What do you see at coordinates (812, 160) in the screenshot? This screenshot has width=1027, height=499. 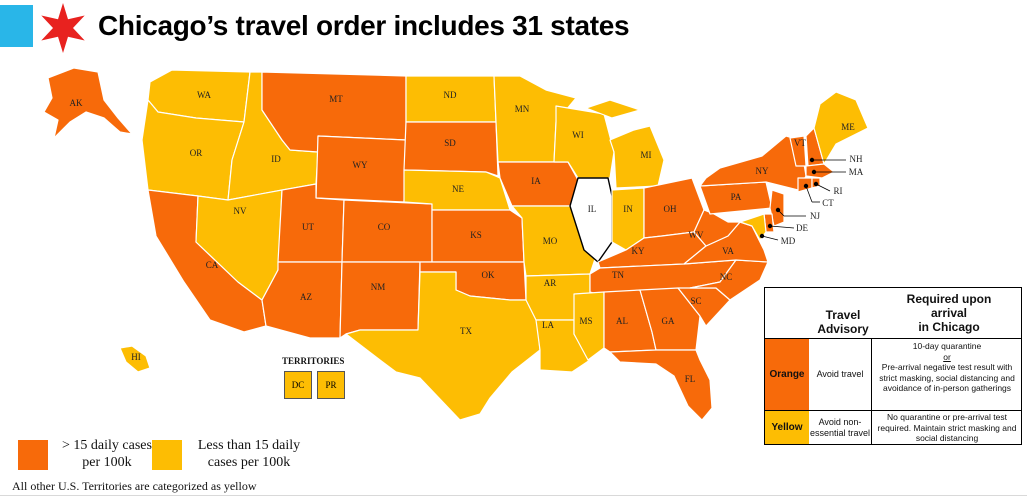 I see `callout-NH-dot` at bounding box center [812, 160].